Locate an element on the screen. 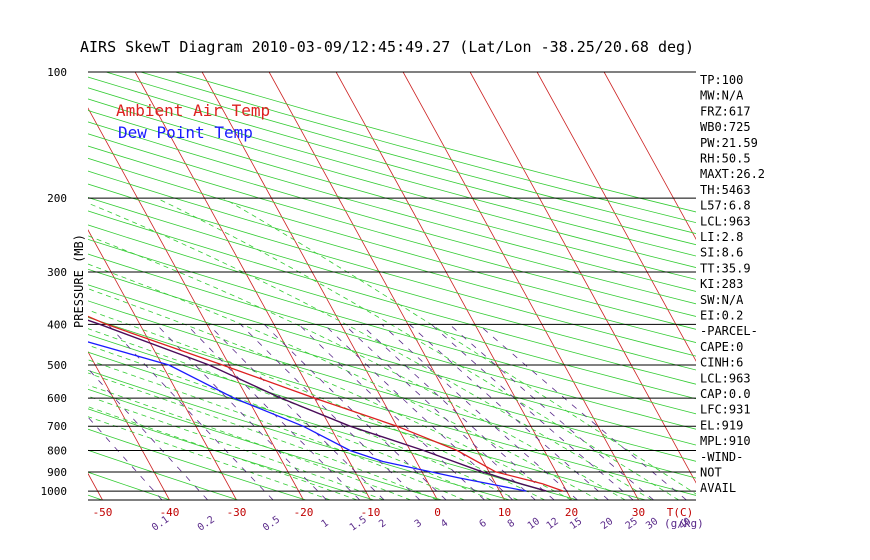  index-label: RH:50.5 is located at coordinates (725, 159).